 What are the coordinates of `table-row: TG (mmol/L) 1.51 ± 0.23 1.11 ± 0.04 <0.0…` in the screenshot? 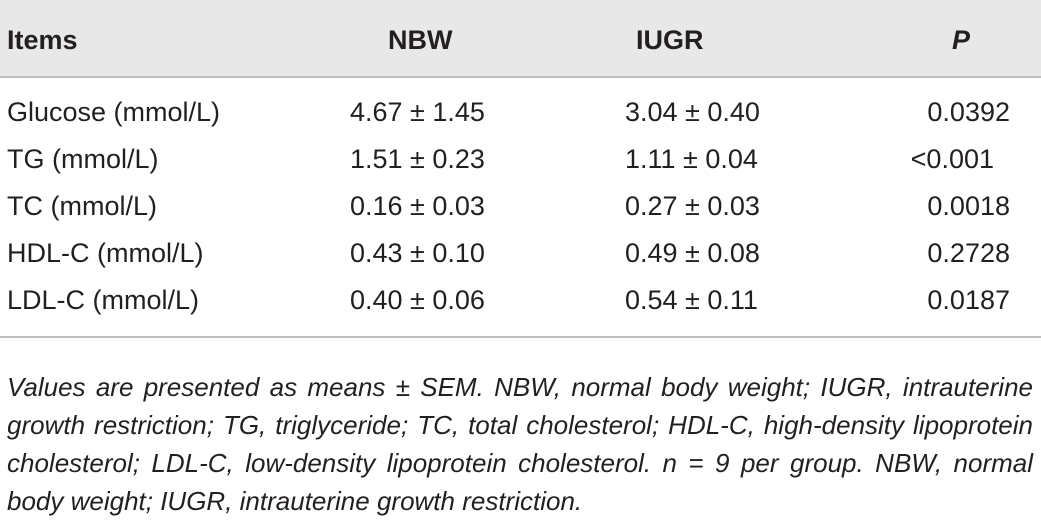 It's located at (520, 166).